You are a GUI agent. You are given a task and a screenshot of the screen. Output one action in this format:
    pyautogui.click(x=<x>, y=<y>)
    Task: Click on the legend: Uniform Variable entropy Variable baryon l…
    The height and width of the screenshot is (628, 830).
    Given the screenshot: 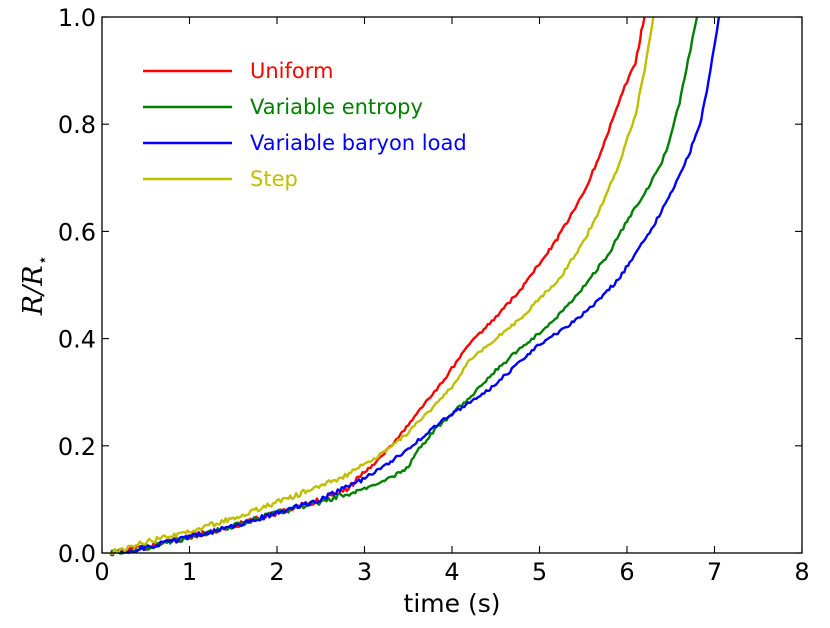 What is the action you would take?
    pyautogui.click(x=305, y=125)
    